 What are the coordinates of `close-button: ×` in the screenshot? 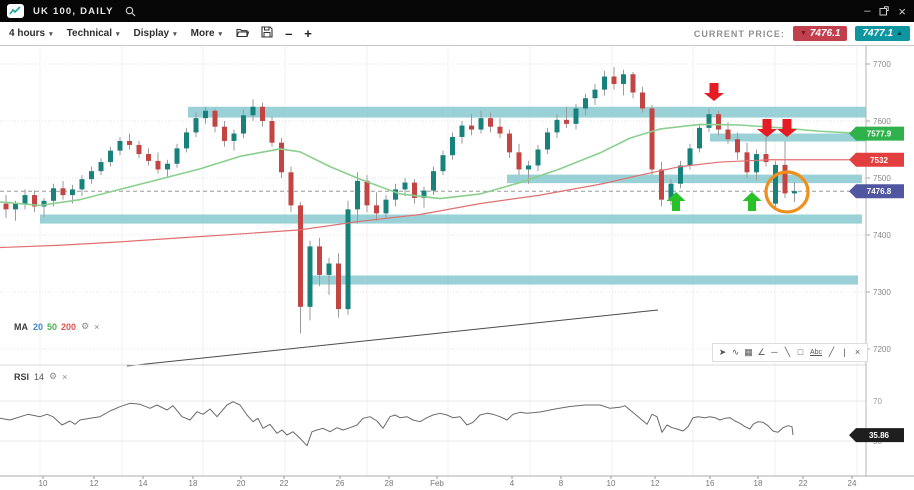 It's located at (902, 11).